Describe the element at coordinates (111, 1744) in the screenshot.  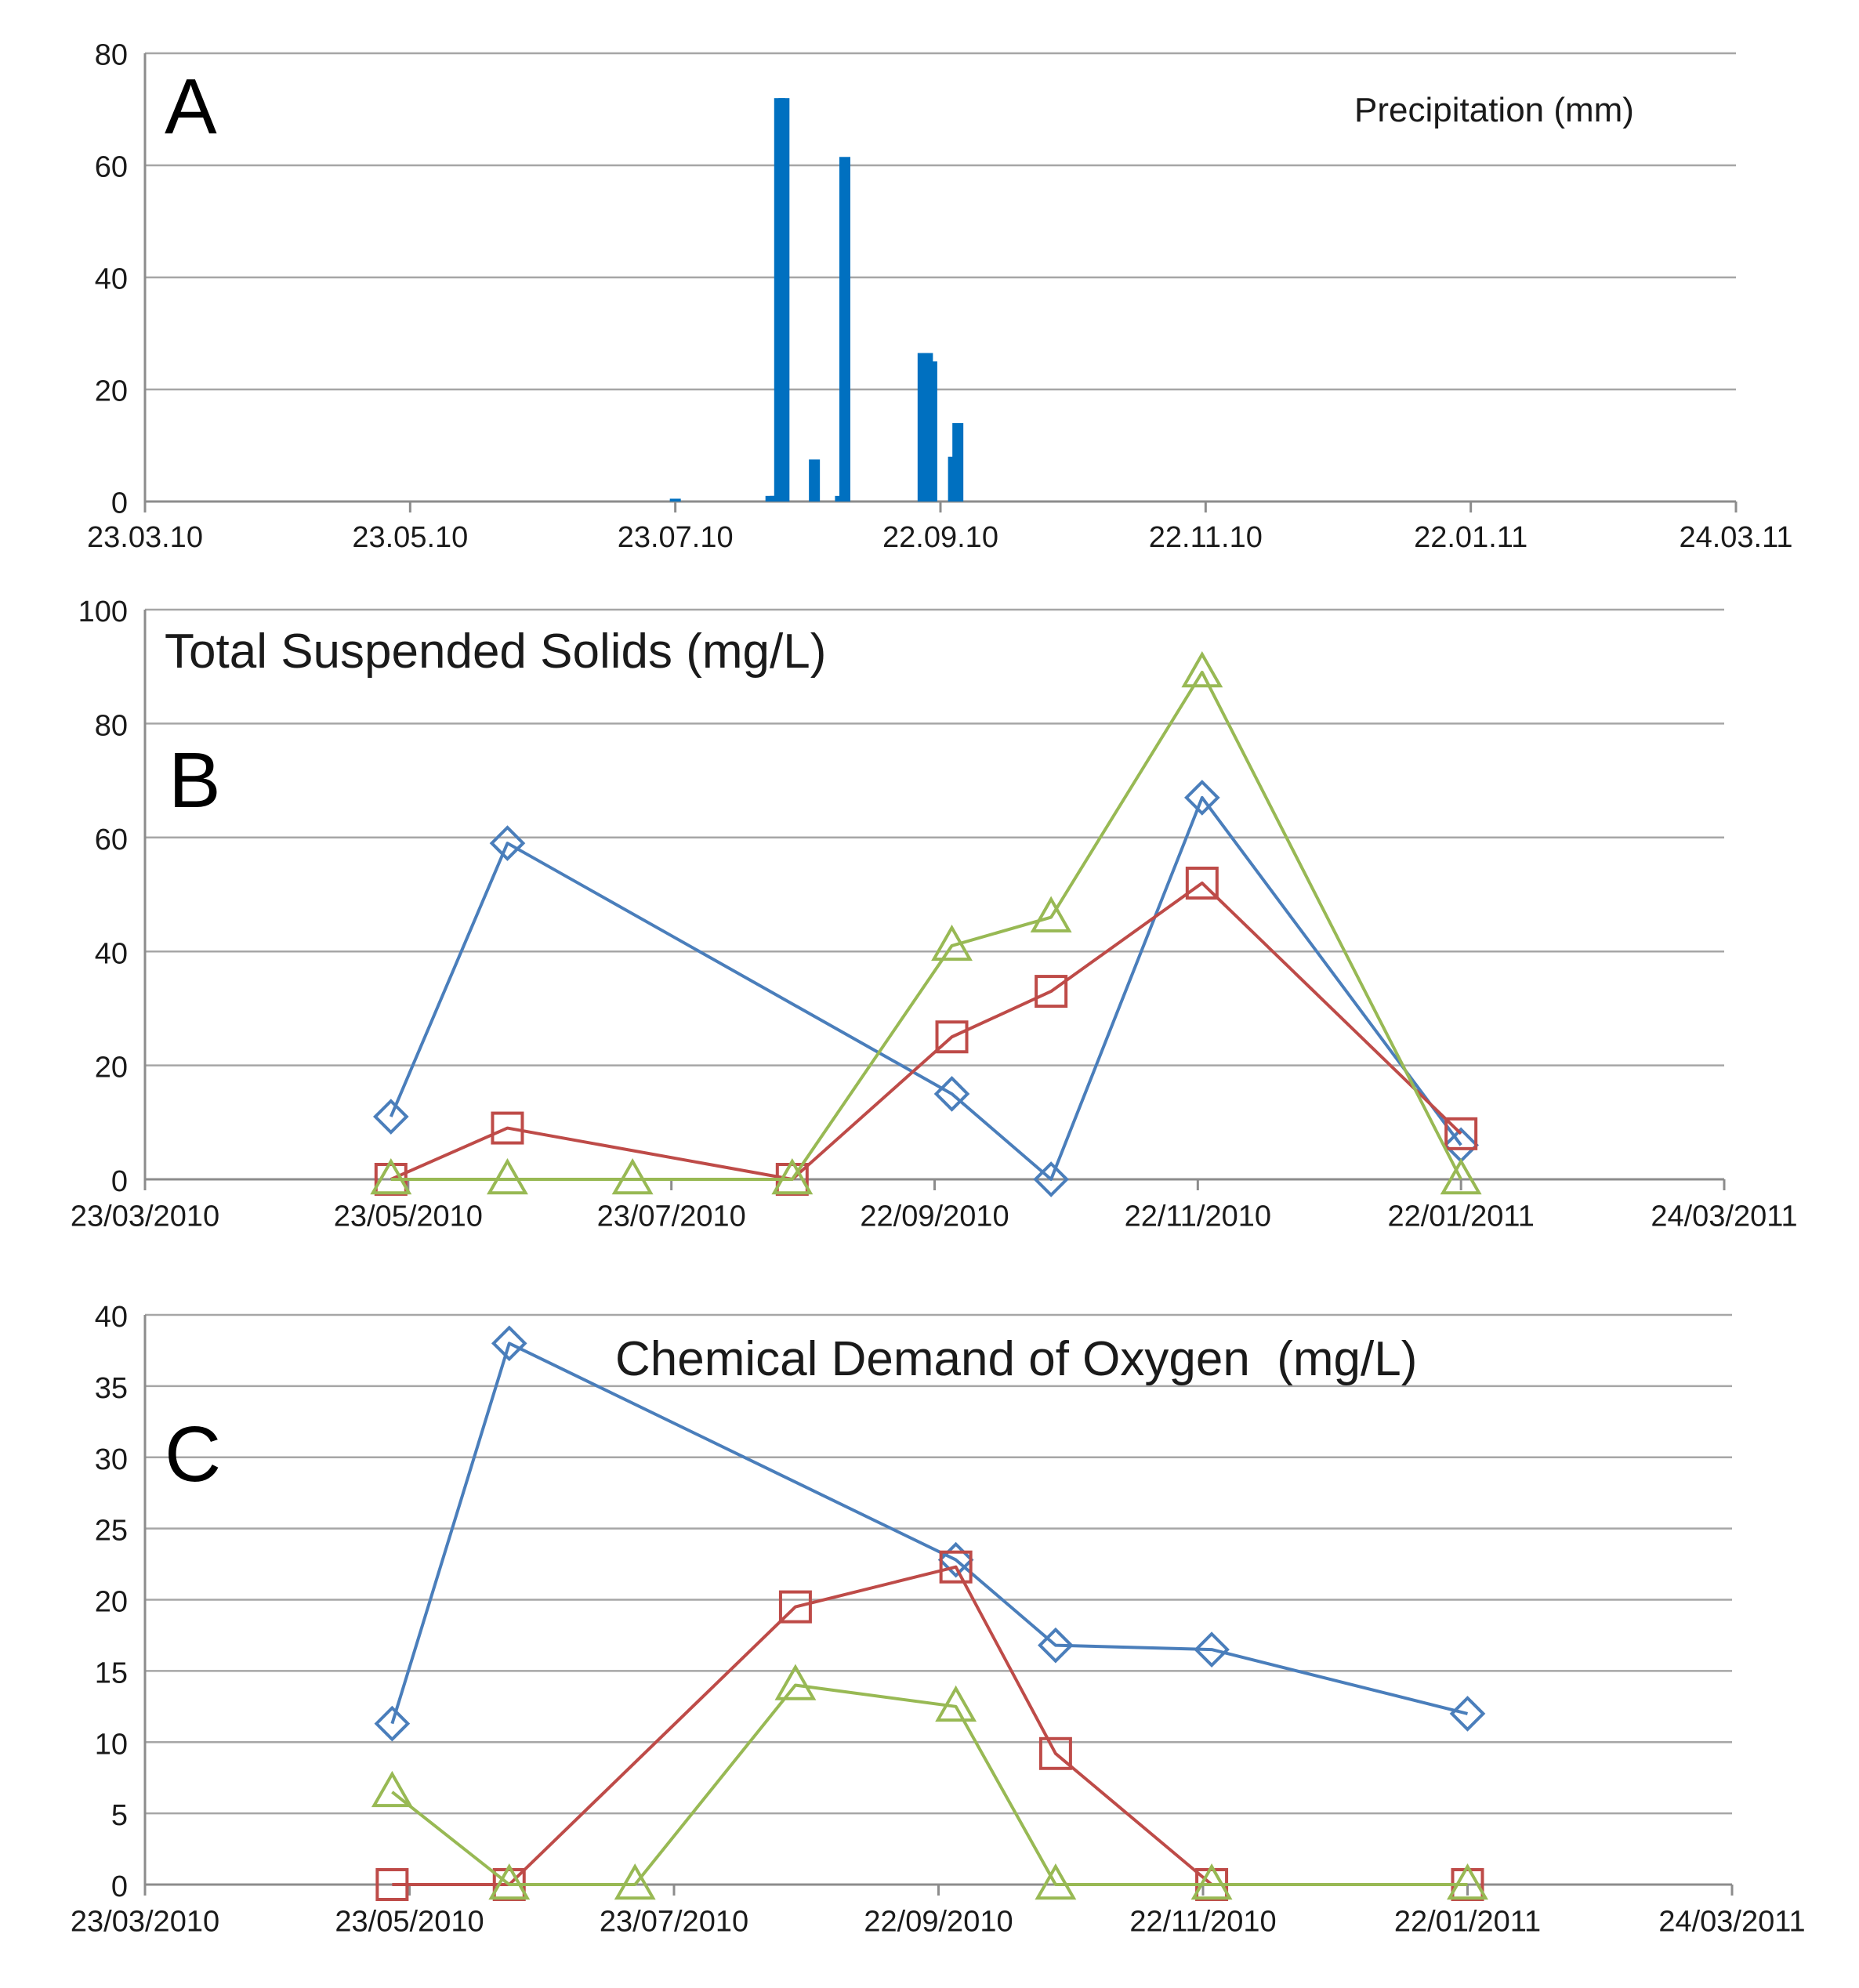
I see `y-tick-label: 10` at that location.